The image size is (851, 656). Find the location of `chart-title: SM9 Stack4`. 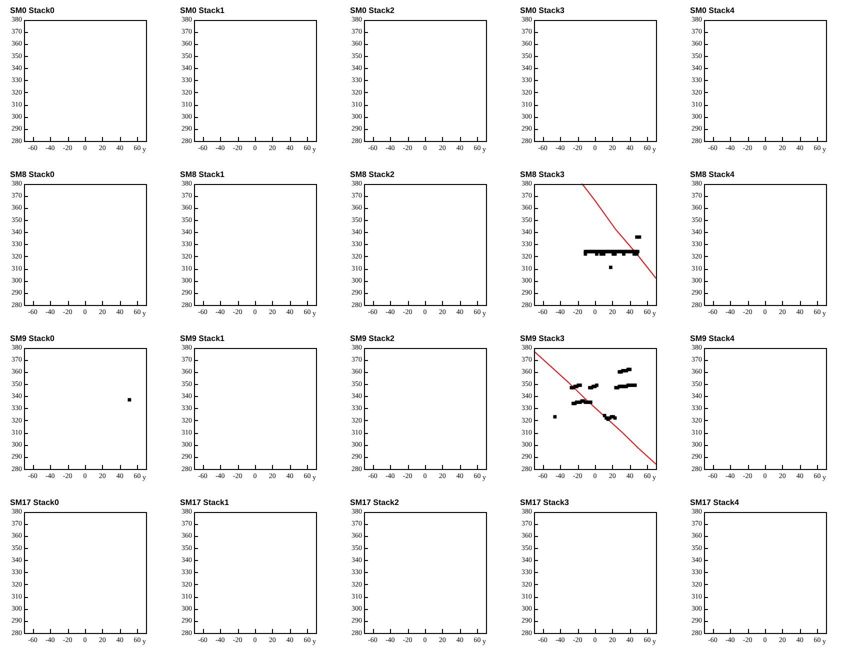

chart-title: SM9 Stack4 is located at coordinates (713, 339).